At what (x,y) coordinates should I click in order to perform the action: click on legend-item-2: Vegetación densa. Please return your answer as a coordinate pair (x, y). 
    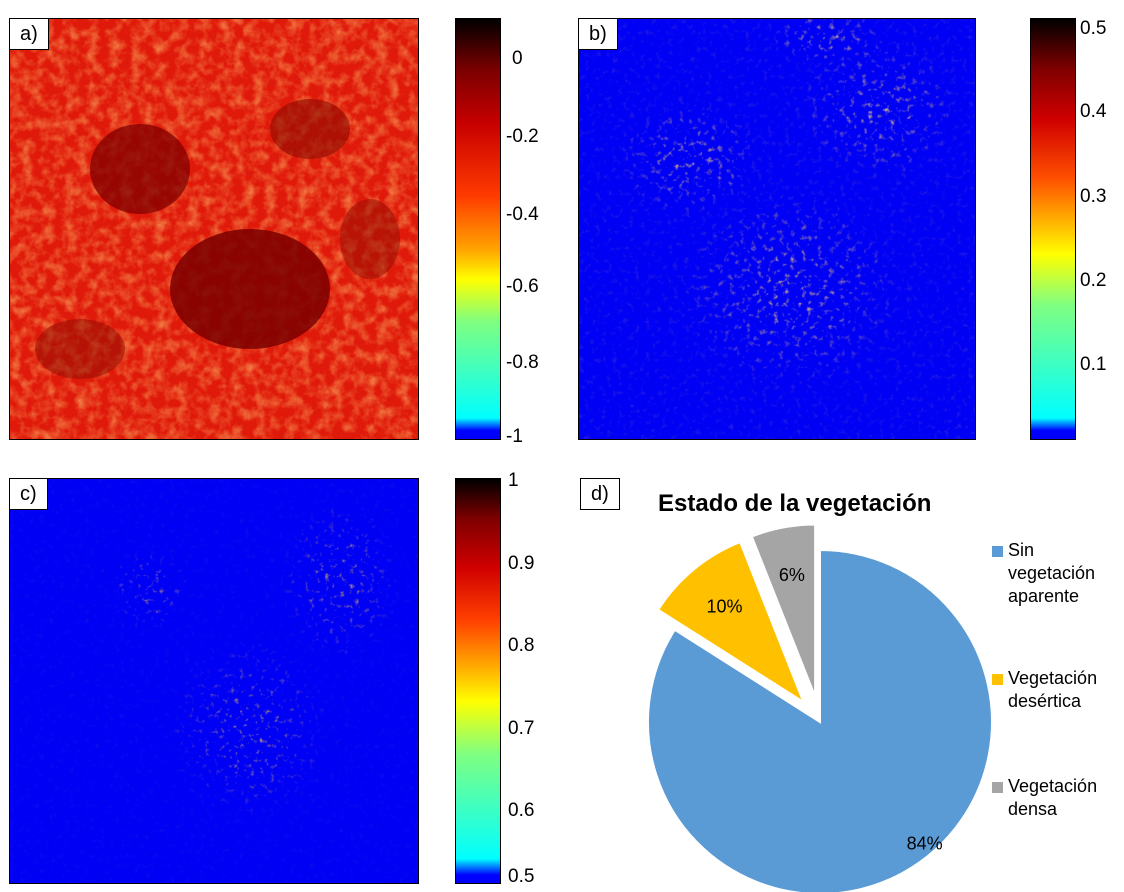
    Looking at the image, I should click on (1063, 798).